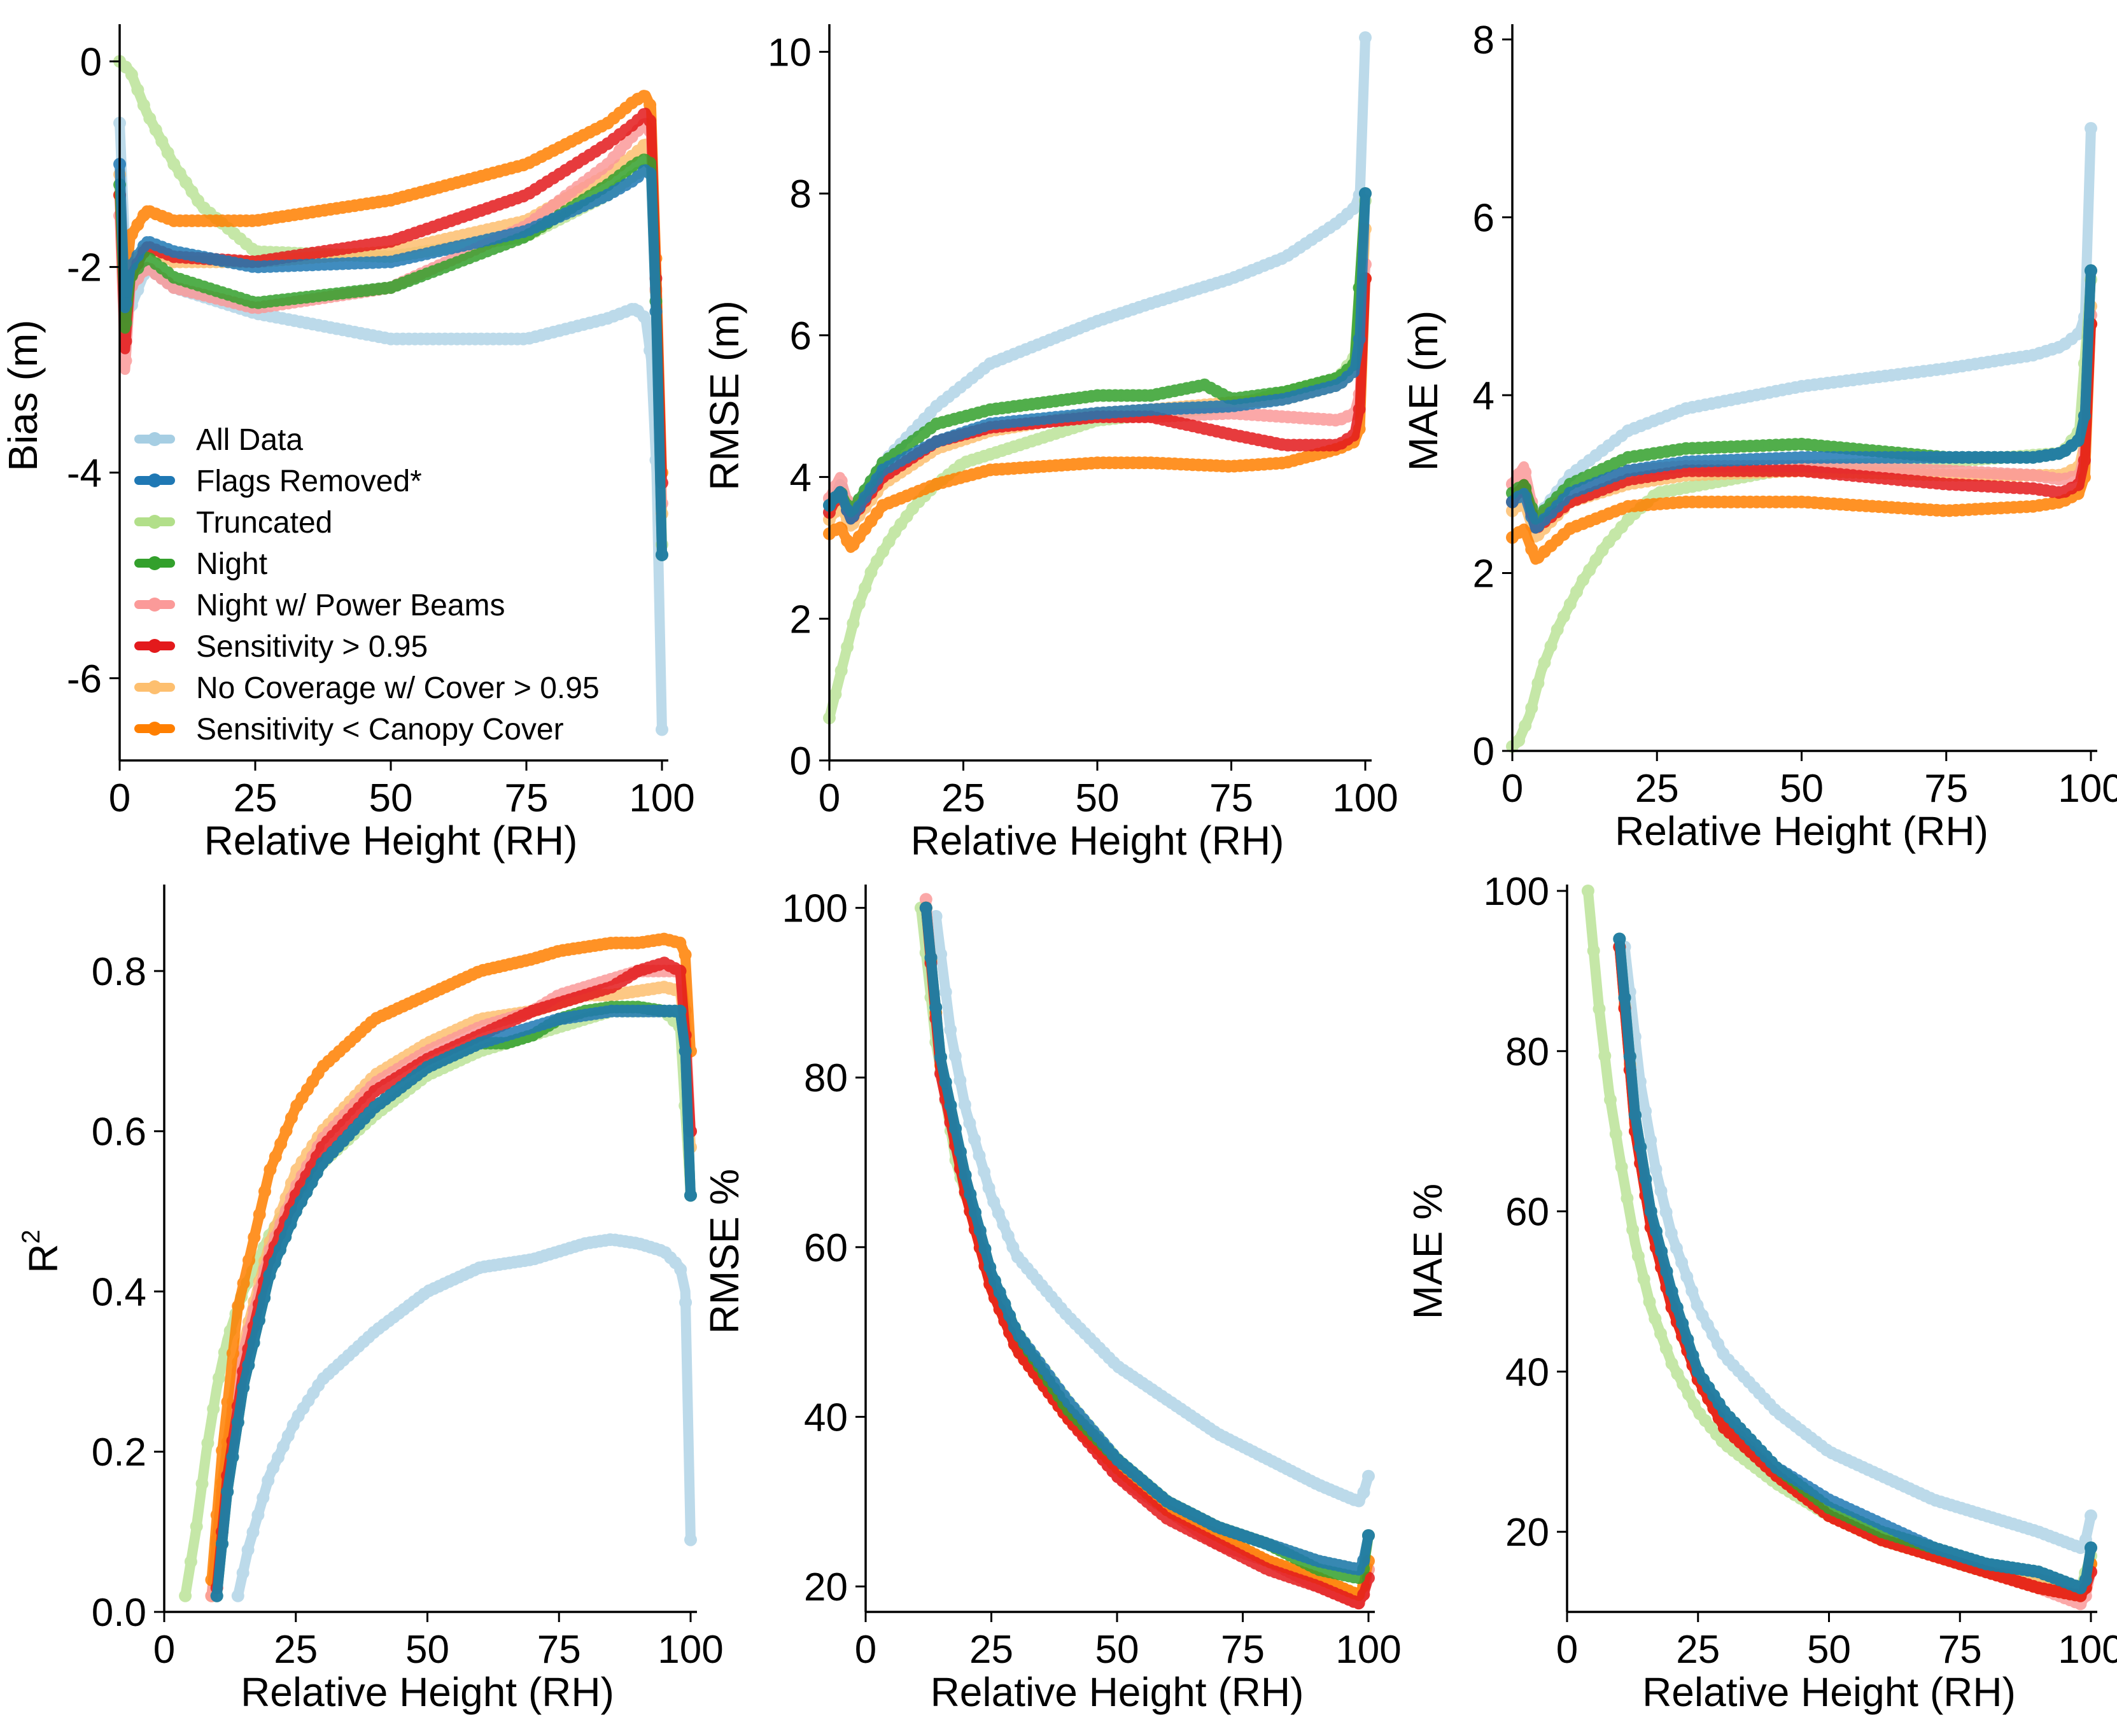  What do you see at coordinates (801, 194) in the screenshot?
I see `y-tick-label: 8` at bounding box center [801, 194].